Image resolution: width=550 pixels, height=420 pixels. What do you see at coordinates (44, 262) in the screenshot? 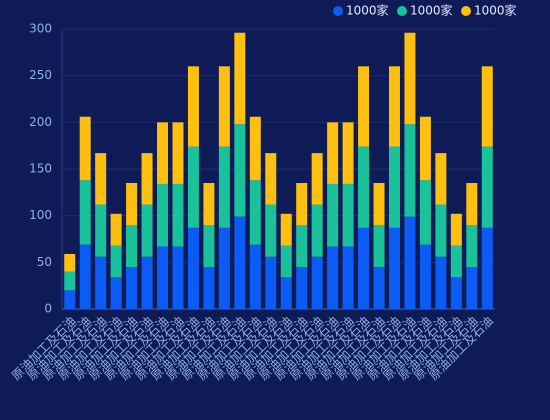
I see `y-tick-label: 50` at bounding box center [44, 262].